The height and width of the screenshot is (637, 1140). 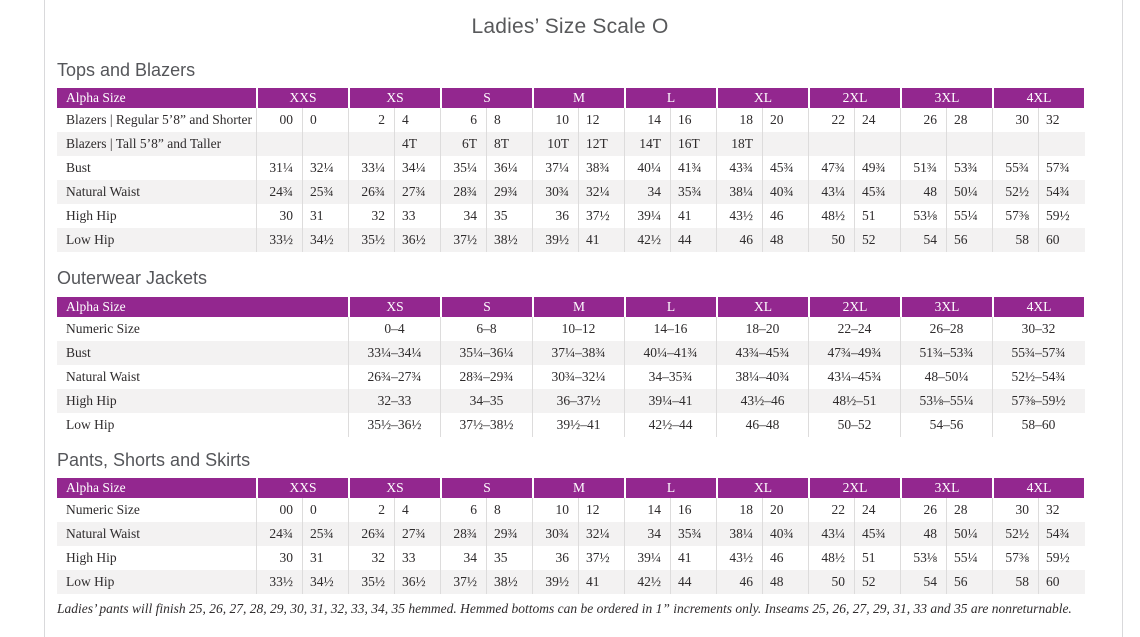 I want to click on size-cell: 22, so click(x=831, y=120).